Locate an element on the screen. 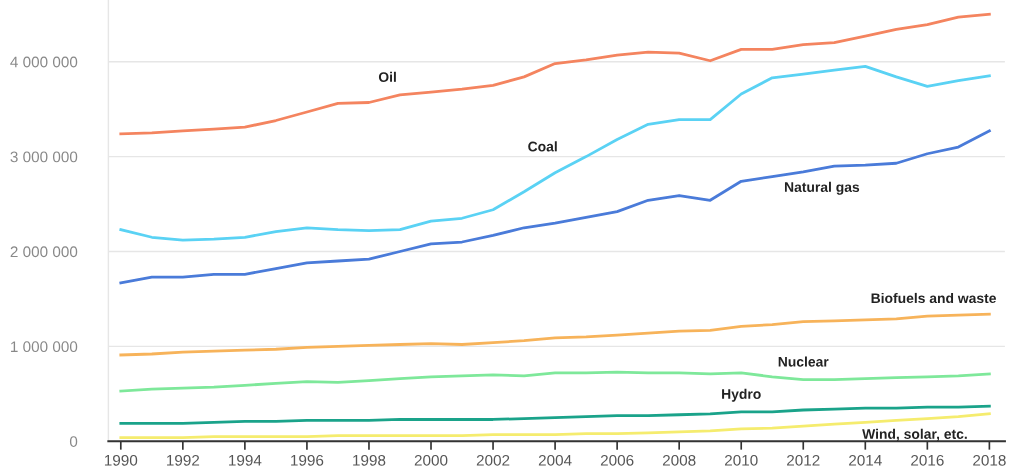  x-tick-label: 1992 is located at coordinates (183, 460).